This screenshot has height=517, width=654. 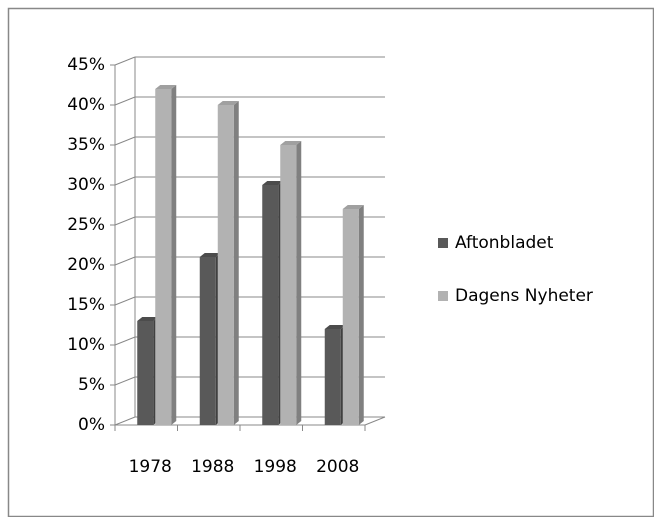 What do you see at coordinates (275, 467) in the screenshot?
I see `x-tick-label: 1998` at bounding box center [275, 467].